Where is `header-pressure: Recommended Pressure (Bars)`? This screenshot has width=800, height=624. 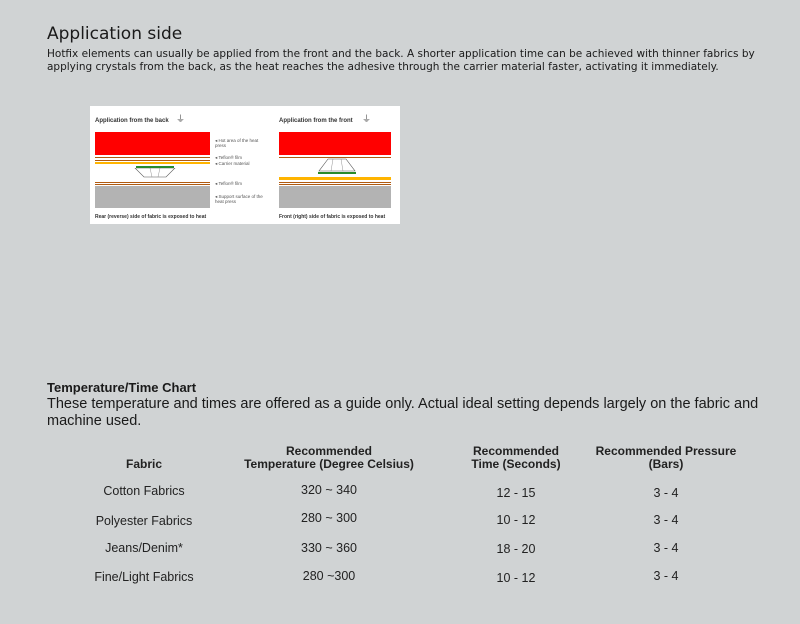 header-pressure: Recommended Pressure (Bars) is located at coordinates (666, 457).